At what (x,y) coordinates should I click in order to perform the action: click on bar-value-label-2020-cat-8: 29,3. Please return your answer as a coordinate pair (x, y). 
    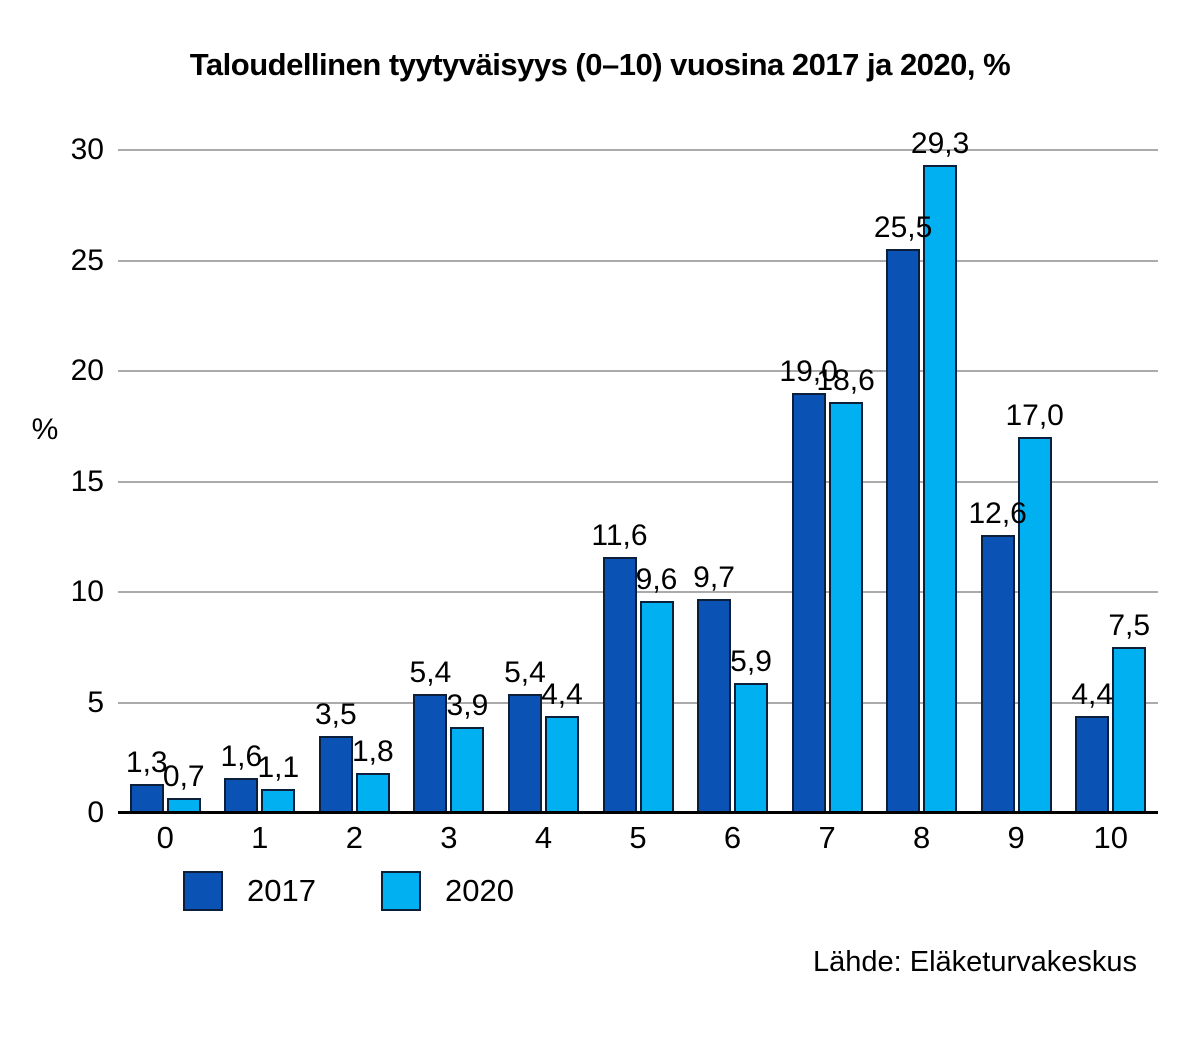
    Looking at the image, I should click on (940, 144).